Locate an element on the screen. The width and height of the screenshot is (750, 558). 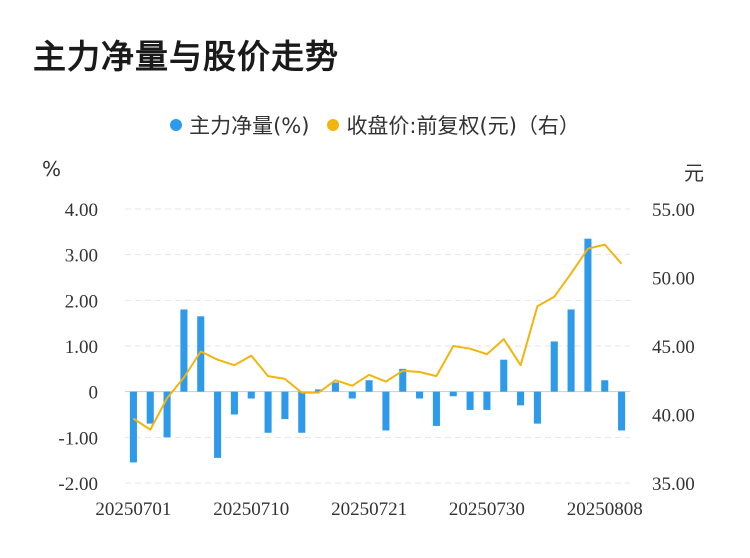
left-axis-unit: % is located at coordinates (52, 169).